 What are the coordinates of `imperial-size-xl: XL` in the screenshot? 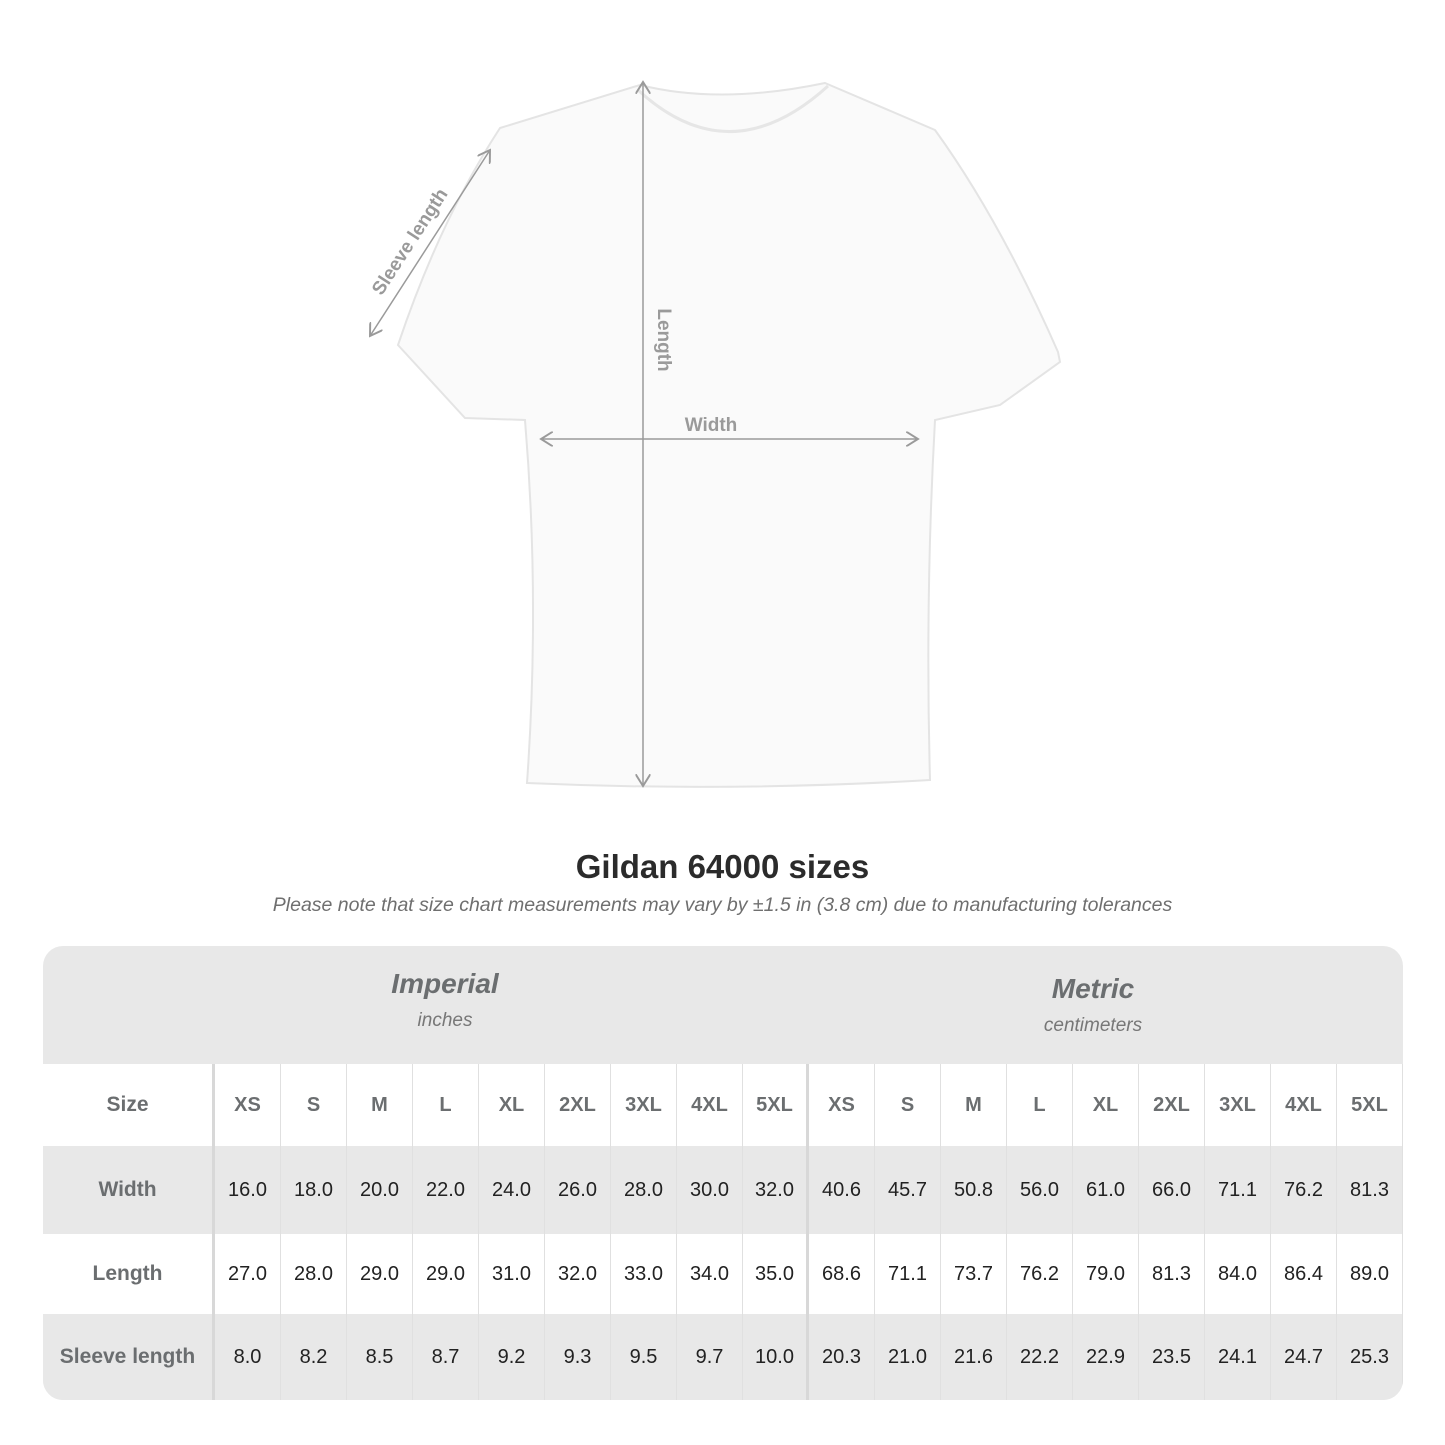 It's located at (512, 1105).